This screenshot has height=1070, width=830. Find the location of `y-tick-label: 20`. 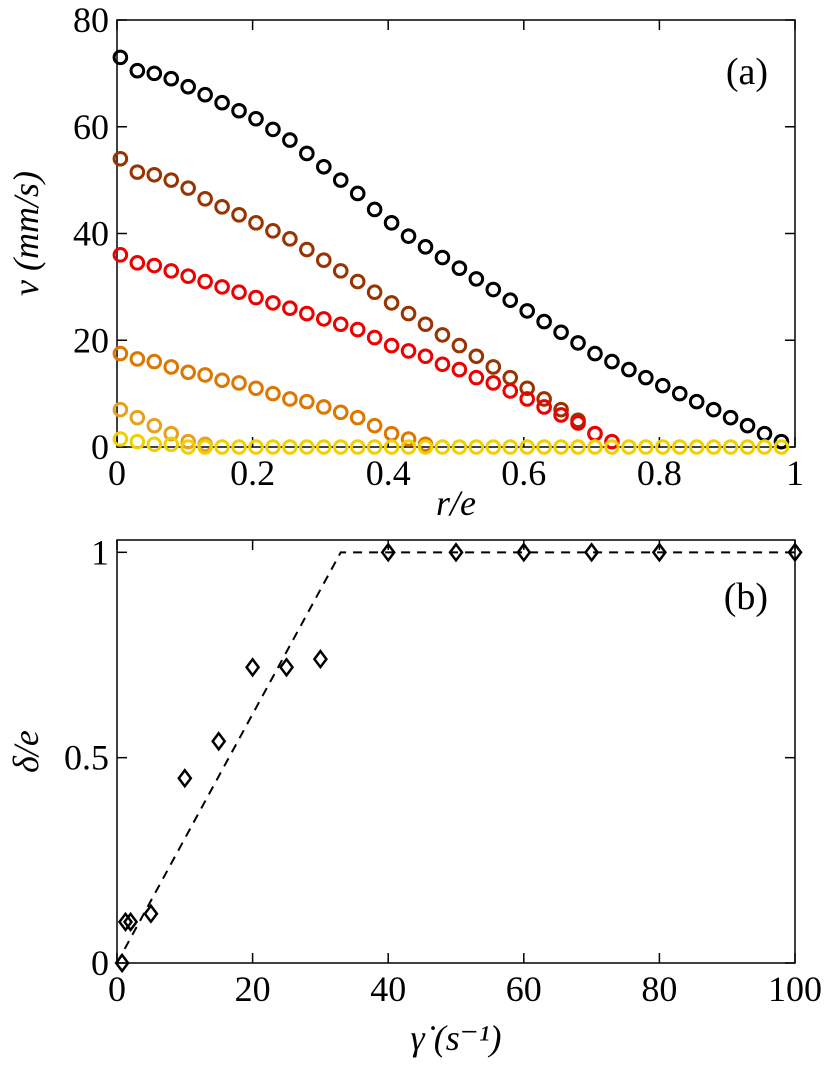

y-tick-label: 20 is located at coordinates (91, 340).